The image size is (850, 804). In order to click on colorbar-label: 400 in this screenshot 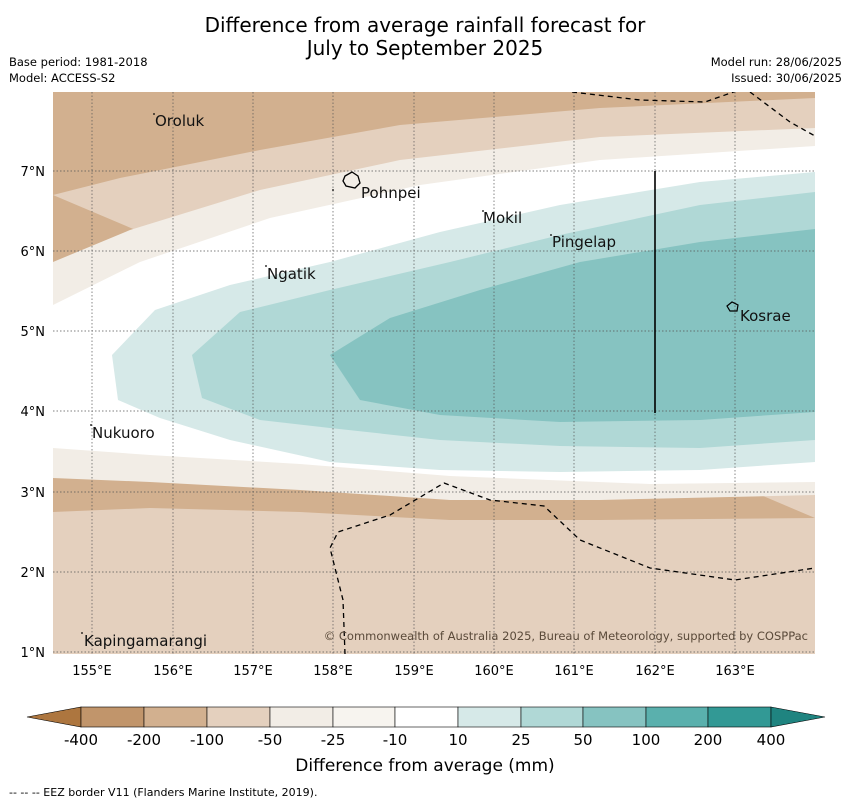, I will do `click(771, 740)`.